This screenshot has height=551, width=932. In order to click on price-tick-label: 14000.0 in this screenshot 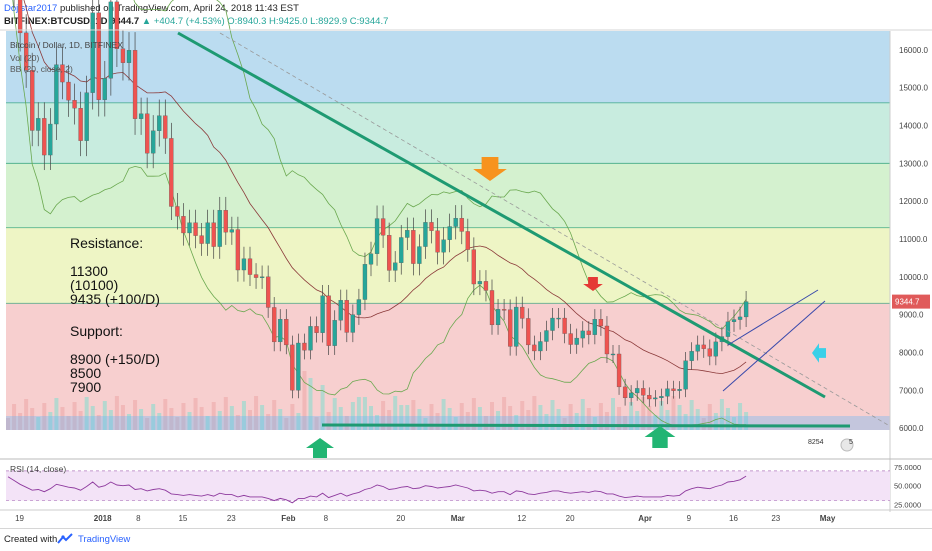, I will do `click(913, 126)`.